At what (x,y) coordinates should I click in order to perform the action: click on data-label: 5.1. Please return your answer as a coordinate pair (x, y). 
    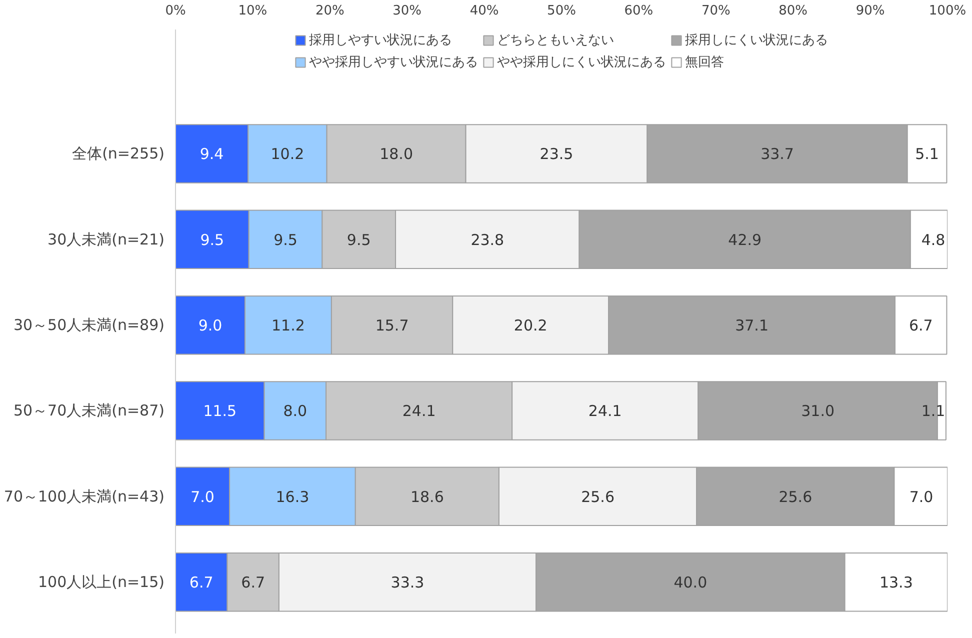
    Looking at the image, I should click on (927, 154).